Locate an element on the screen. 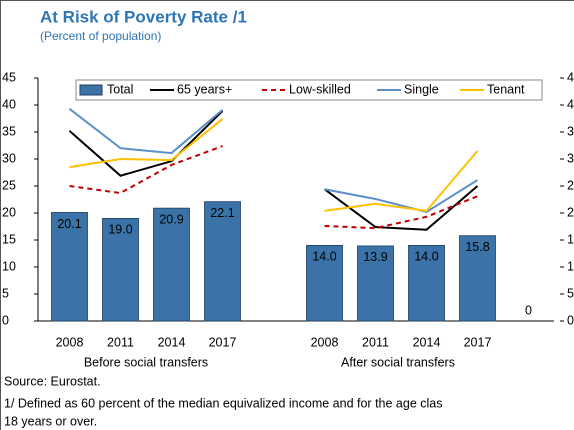 This screenshot has height=430, width=574. legend-box is located at coordinates (309, 90).